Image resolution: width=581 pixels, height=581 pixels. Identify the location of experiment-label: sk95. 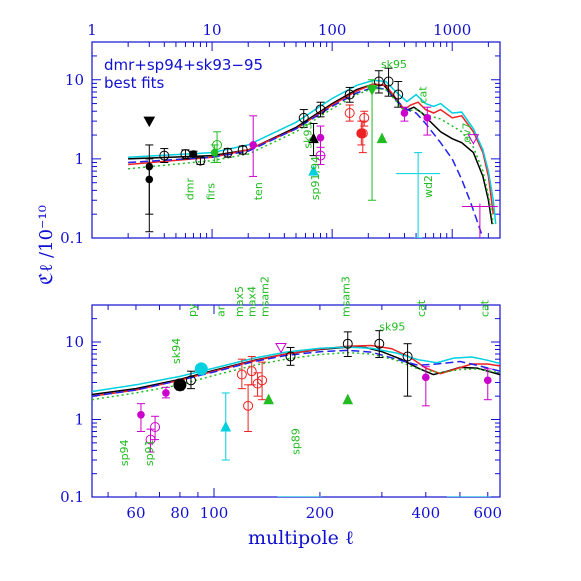
(392, 327).